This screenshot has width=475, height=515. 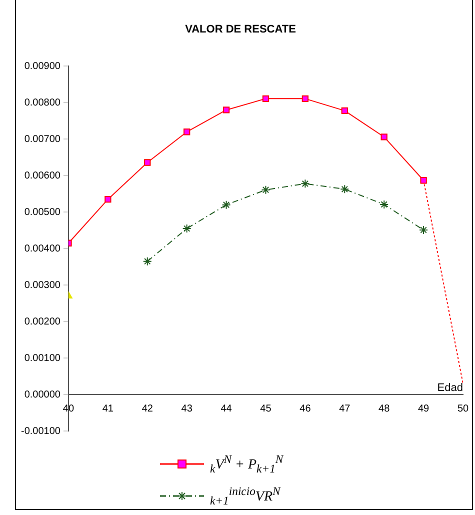 What do you see at coordinates (187, 408) in the screenshot?
I see `x-tick-label: 43` at bounding box center [187, 408].